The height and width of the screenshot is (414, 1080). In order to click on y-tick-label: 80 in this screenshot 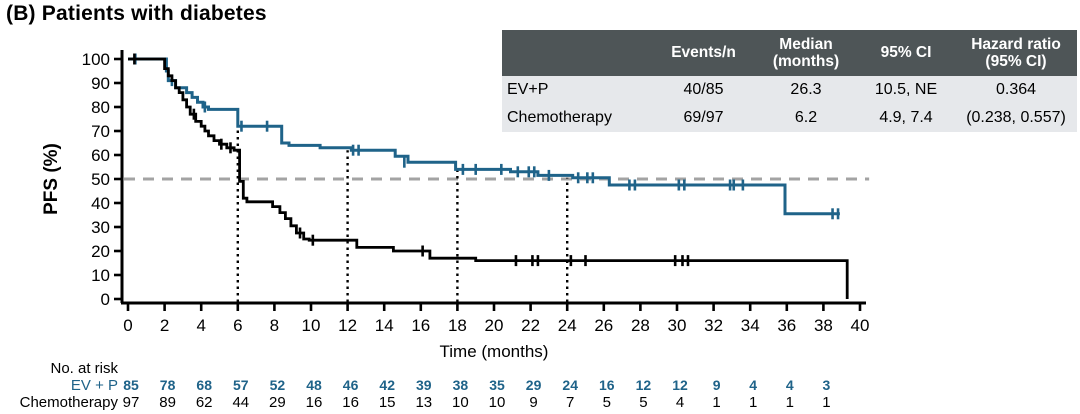, I will do `click(100, 107)`.